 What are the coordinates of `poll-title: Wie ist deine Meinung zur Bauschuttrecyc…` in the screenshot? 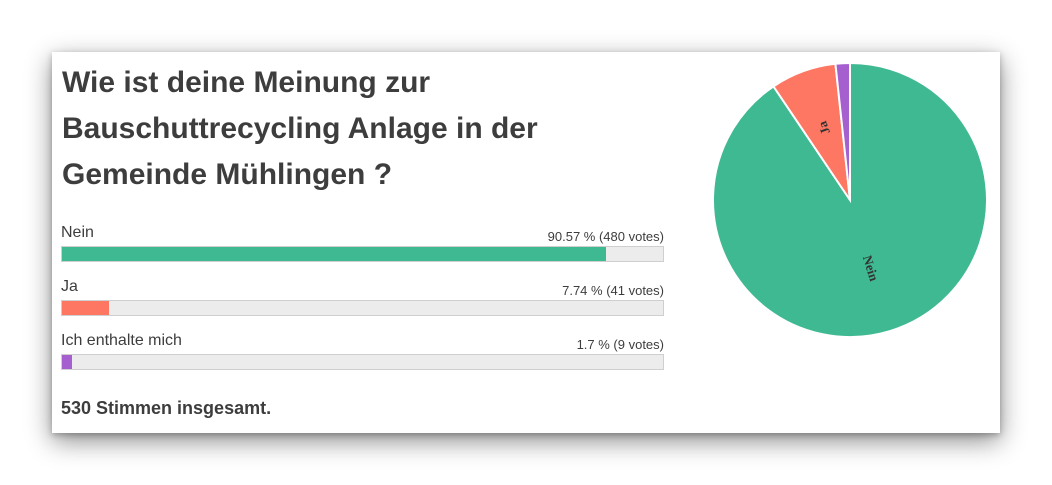 It's located at (300, 128).